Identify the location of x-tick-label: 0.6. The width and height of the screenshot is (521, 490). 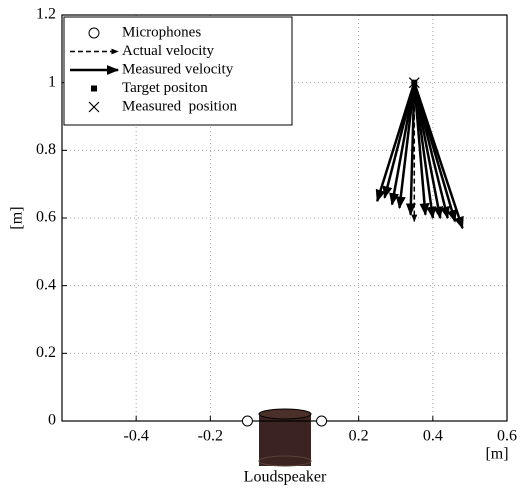
(507, 436).